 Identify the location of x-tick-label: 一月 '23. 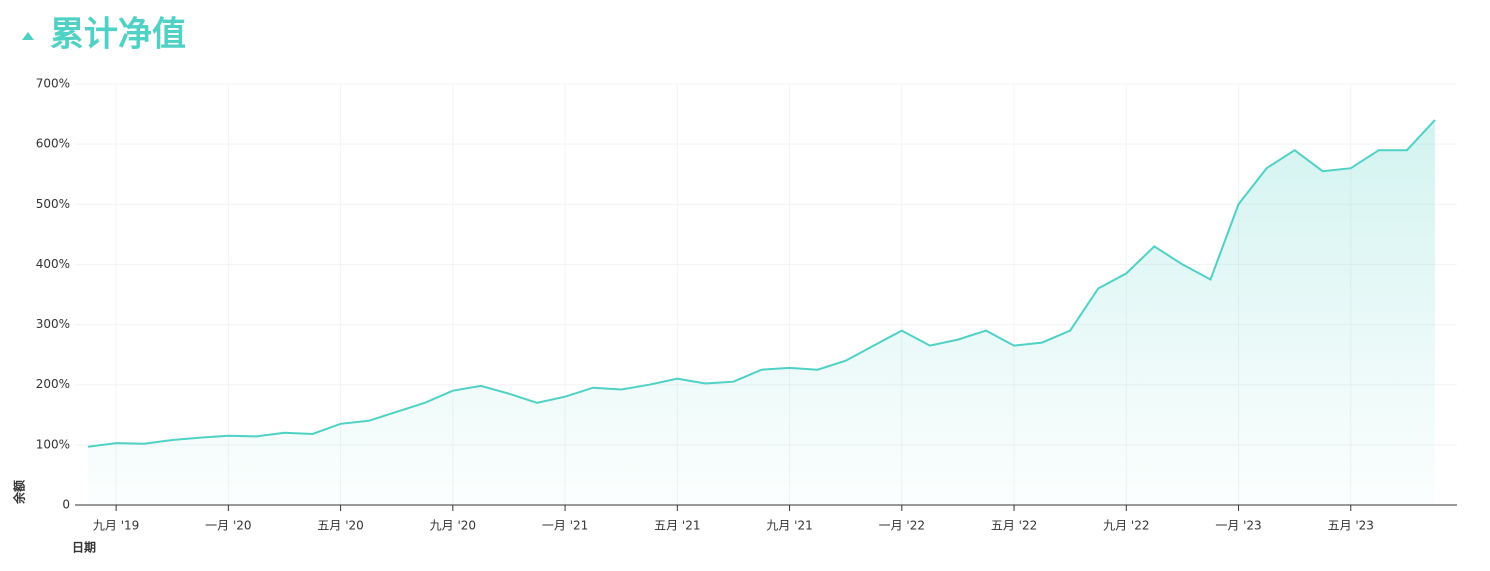
(1238, 526).